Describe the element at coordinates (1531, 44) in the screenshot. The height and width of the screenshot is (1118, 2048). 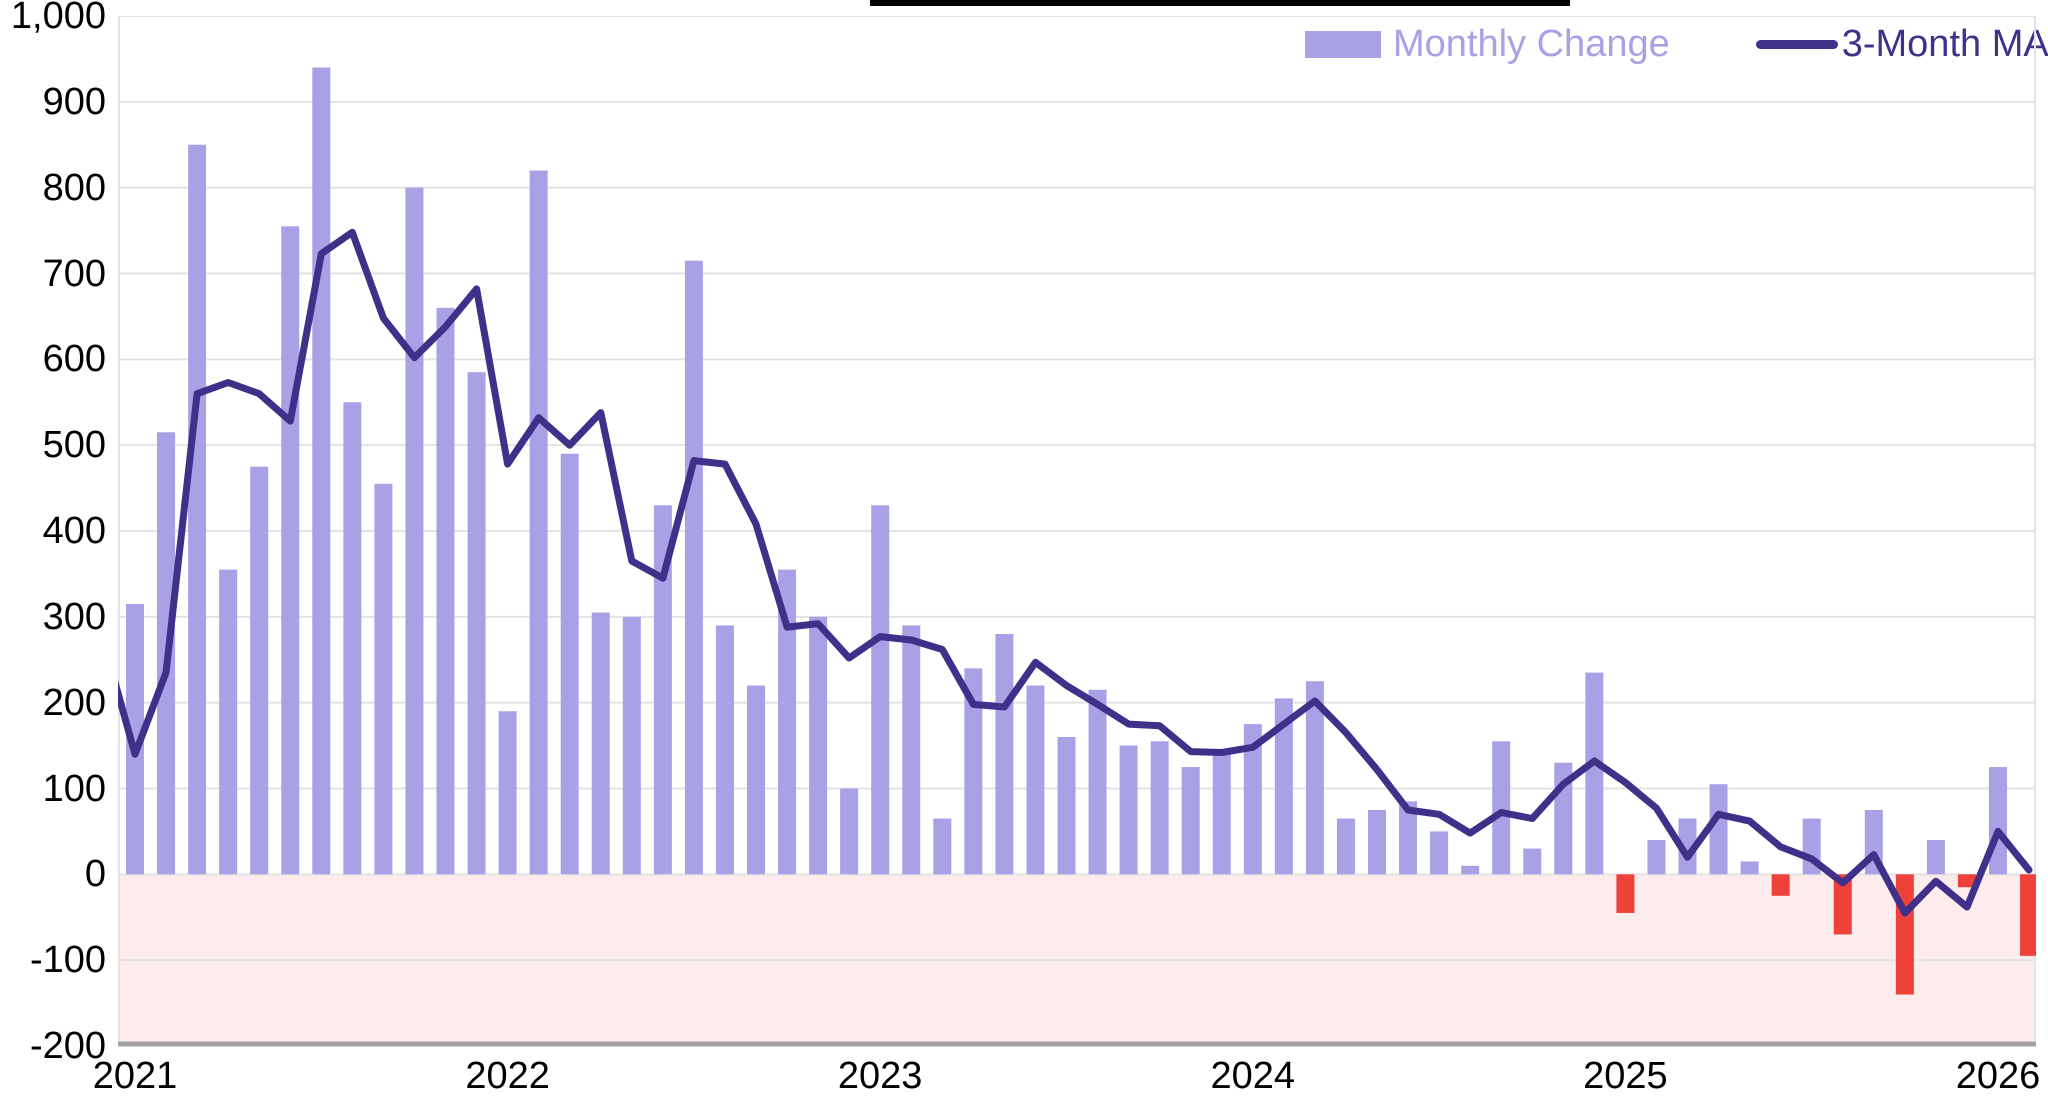
I see `legend-label-monthly-change: Monthly Change` at that location.